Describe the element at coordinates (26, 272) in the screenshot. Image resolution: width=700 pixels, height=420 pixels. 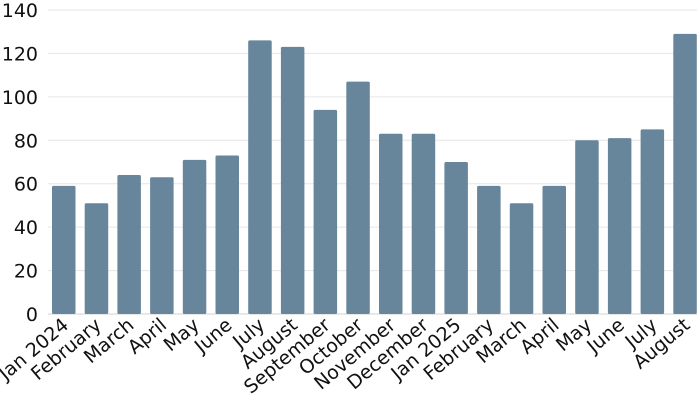
I see `y-tick-label: 20` at that location.